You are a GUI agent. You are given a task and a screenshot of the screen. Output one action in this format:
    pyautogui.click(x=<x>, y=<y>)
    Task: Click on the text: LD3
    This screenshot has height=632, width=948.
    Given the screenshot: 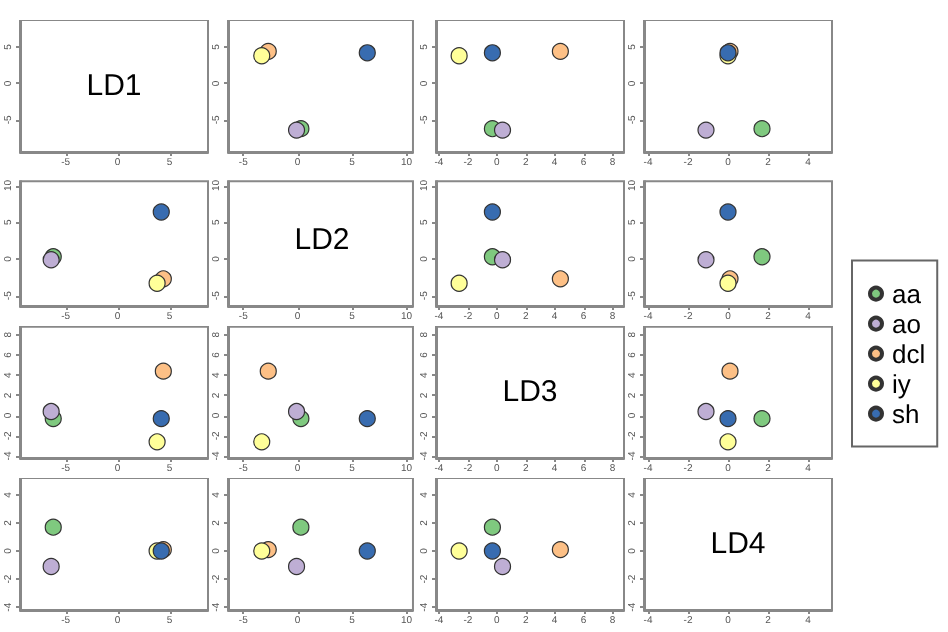 What is the action you would take?
    pyautogui.click(x=530, y=392)
    